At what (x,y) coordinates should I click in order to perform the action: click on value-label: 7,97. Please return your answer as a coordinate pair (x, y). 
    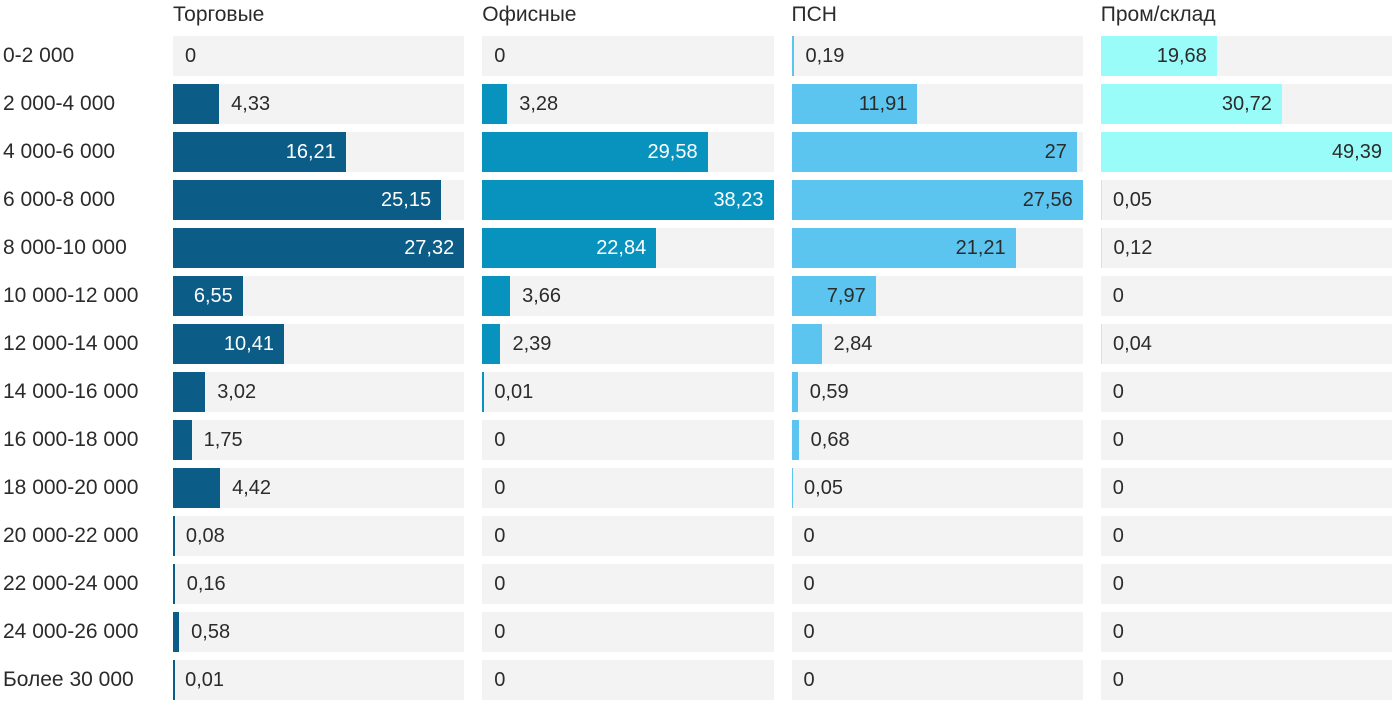
    Looking at the image, I should click on (846, 295).